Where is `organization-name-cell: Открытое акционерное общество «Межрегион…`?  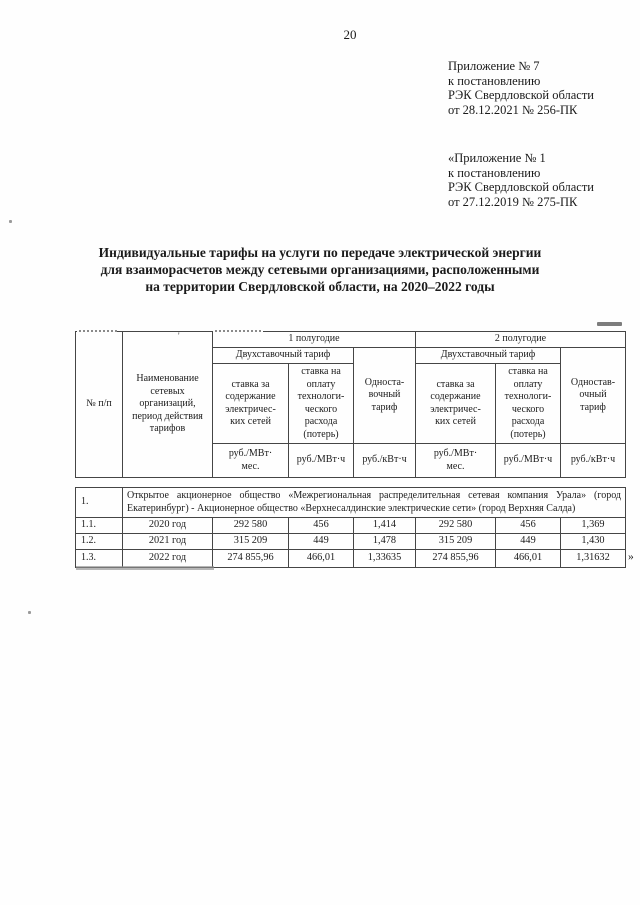
organization-name-cell: Открытое акционерное общество «Межрегион… is located at coordinates (374, 502).